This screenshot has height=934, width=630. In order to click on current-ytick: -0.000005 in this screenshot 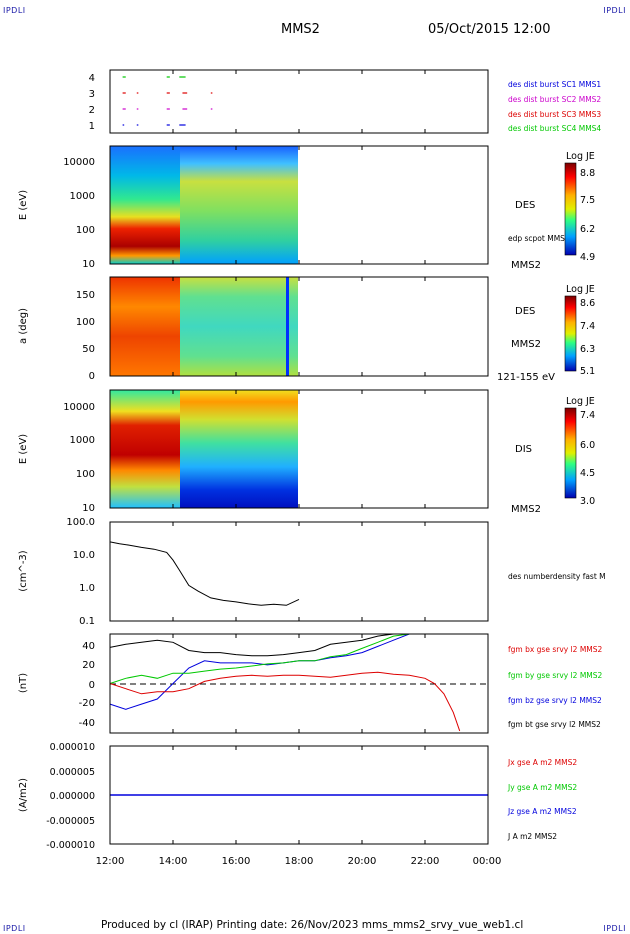, I will do `click(70, 821)`.